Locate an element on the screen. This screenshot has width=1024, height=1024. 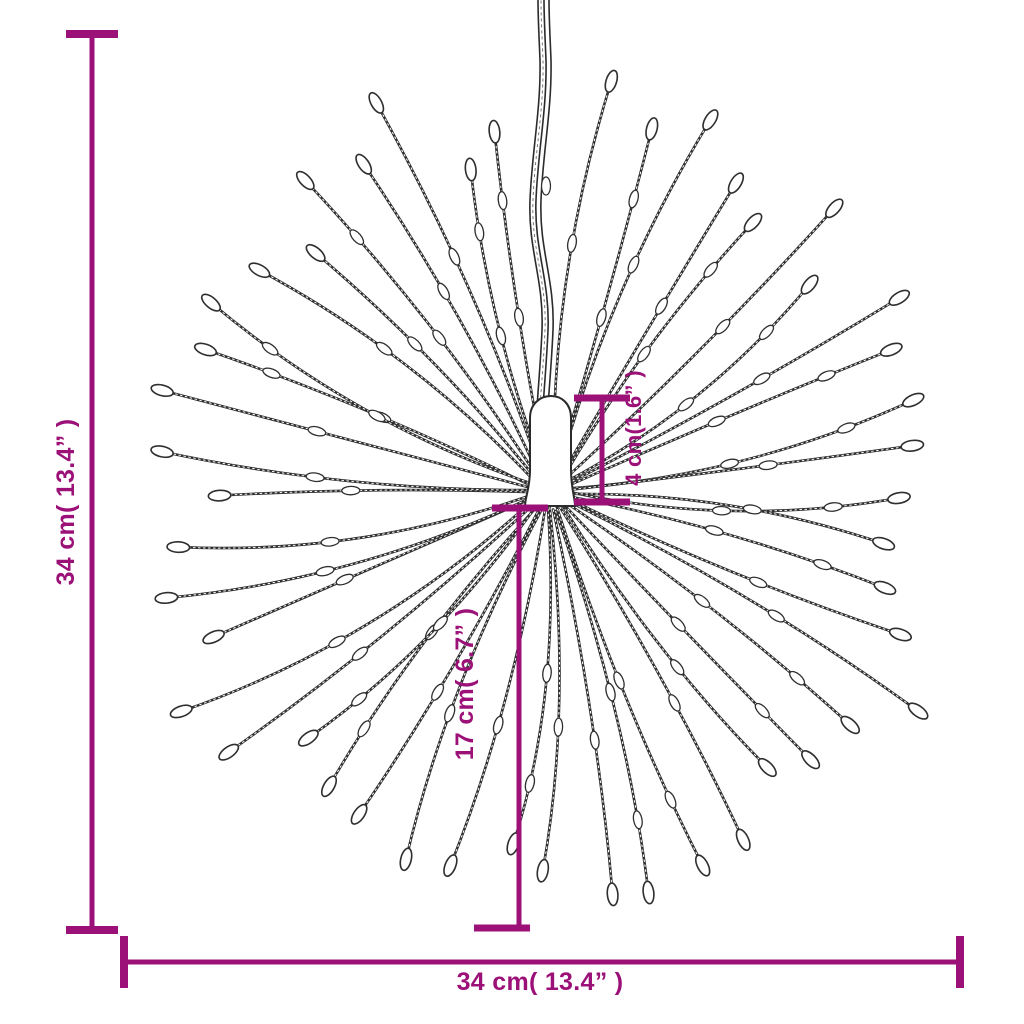
height-dimension-line is located at coordinates (92, 482).